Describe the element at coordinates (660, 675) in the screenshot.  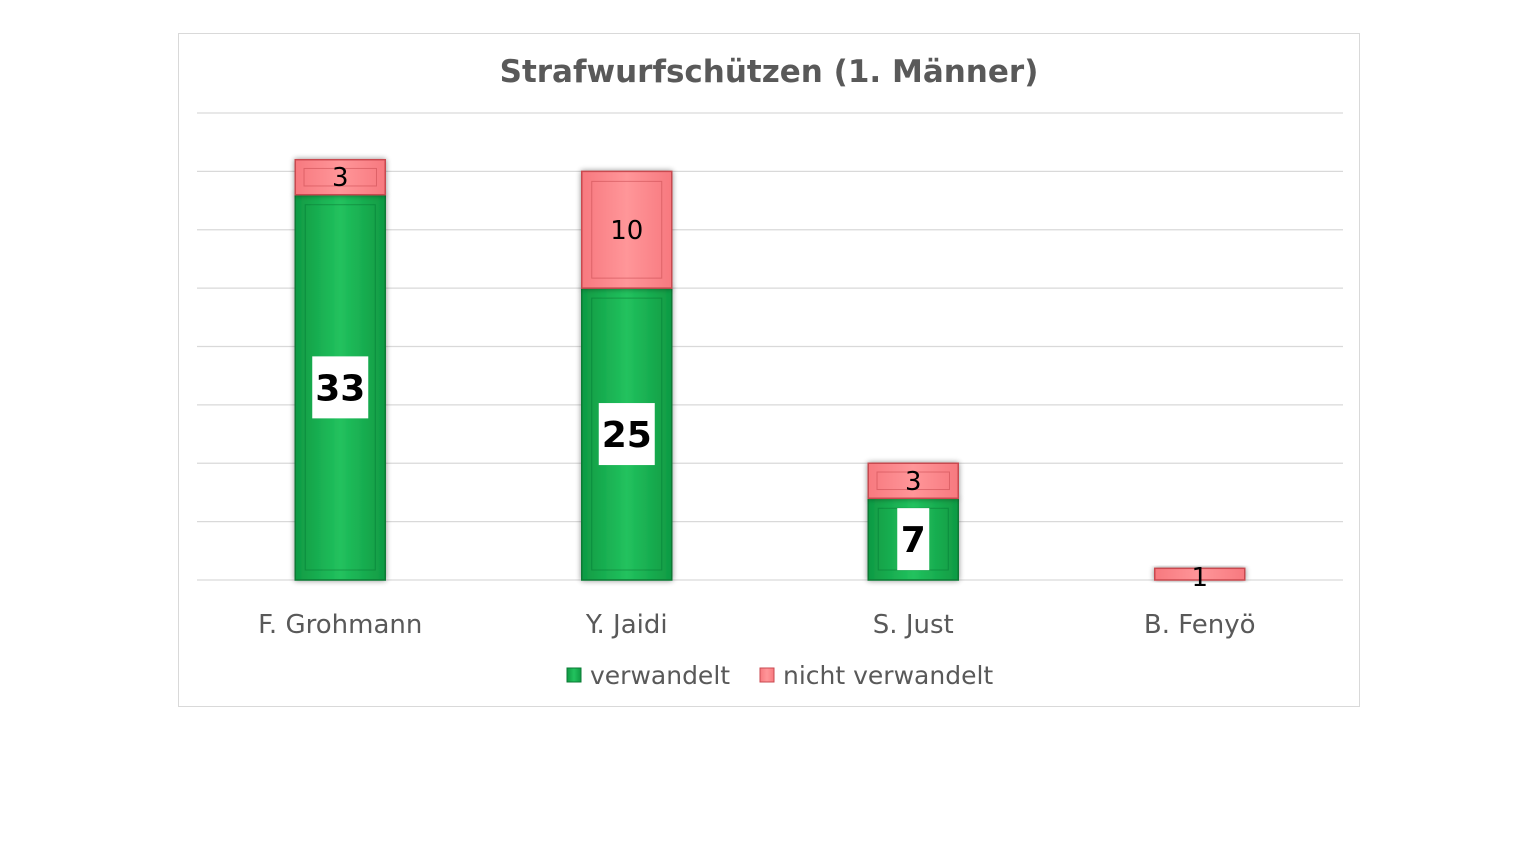
I see `legend-label: verwandelt` at that location.